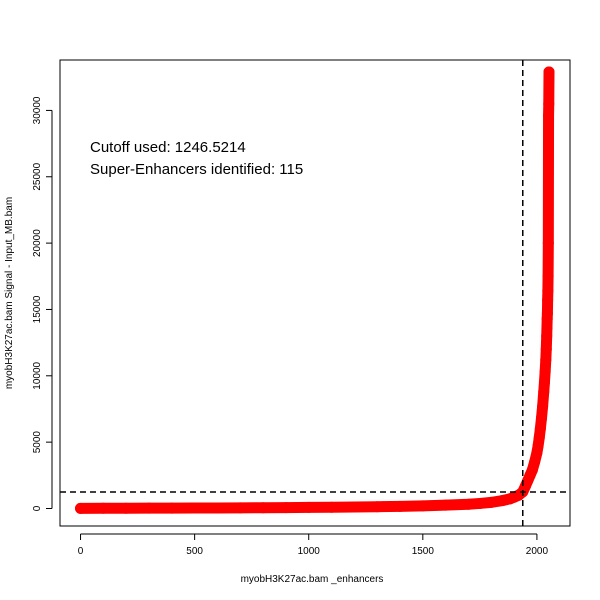 Image resolution: width=600 pixels, height=600 pixels. Describe the element at coordinates (309, 551) in the screenshot. I see `x-tick-label: 1000` at that location.